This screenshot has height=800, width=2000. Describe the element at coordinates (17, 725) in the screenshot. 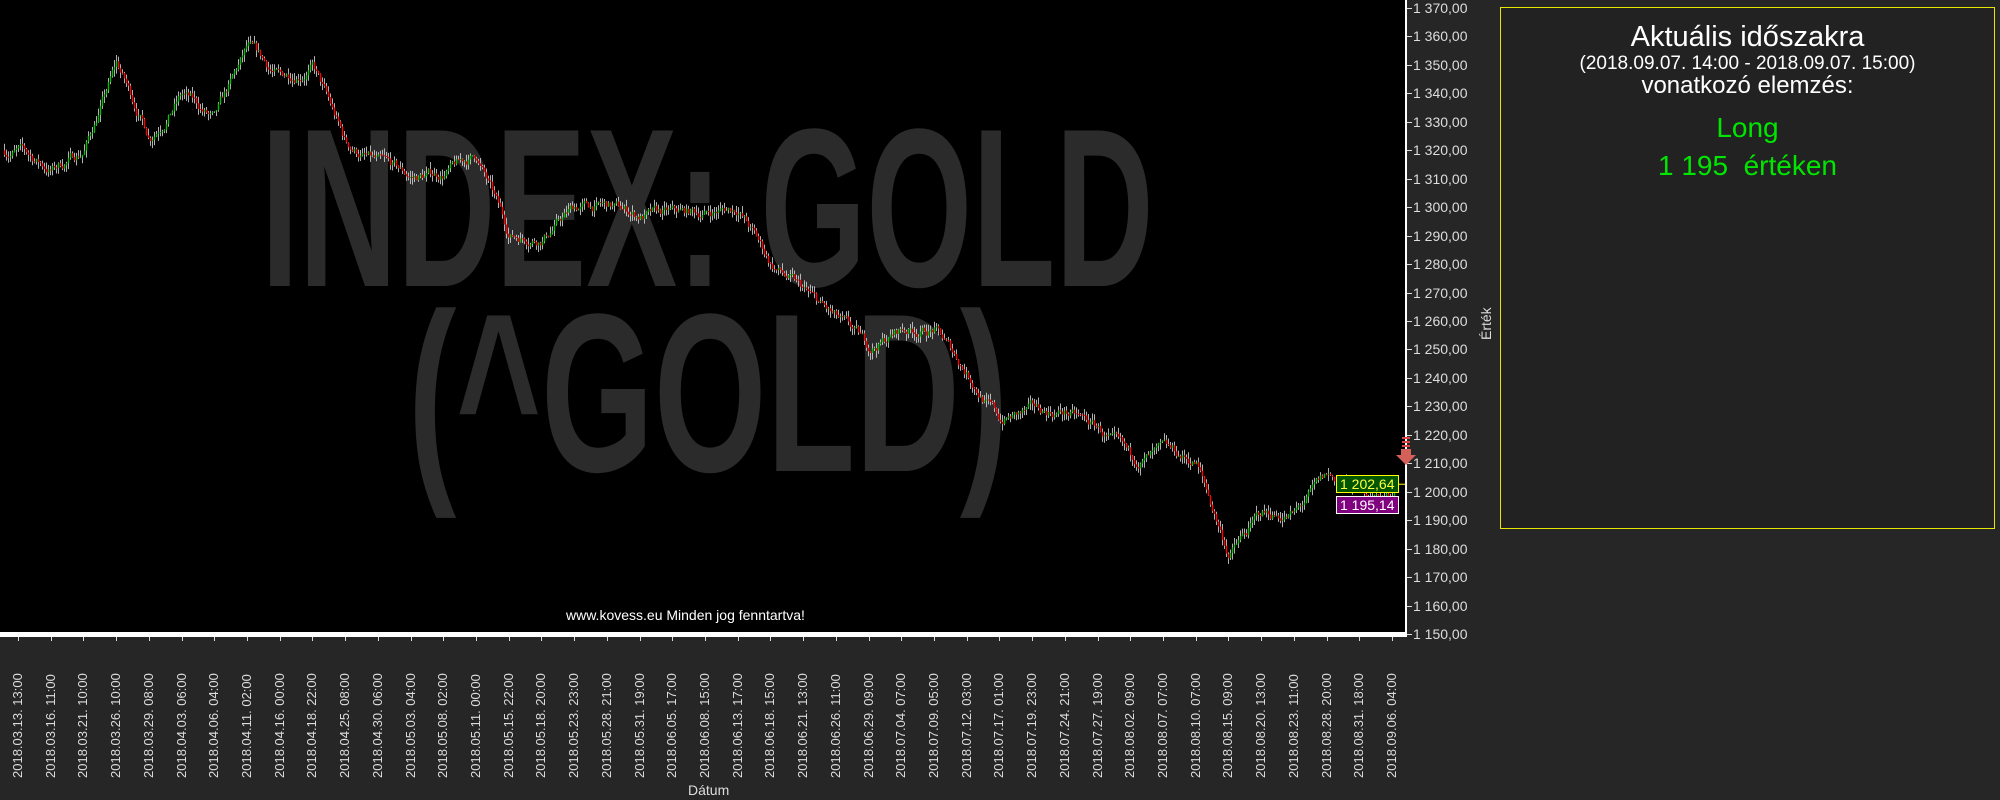

I see `x-tick-label: 2018.03.13. 13:00` at that location.